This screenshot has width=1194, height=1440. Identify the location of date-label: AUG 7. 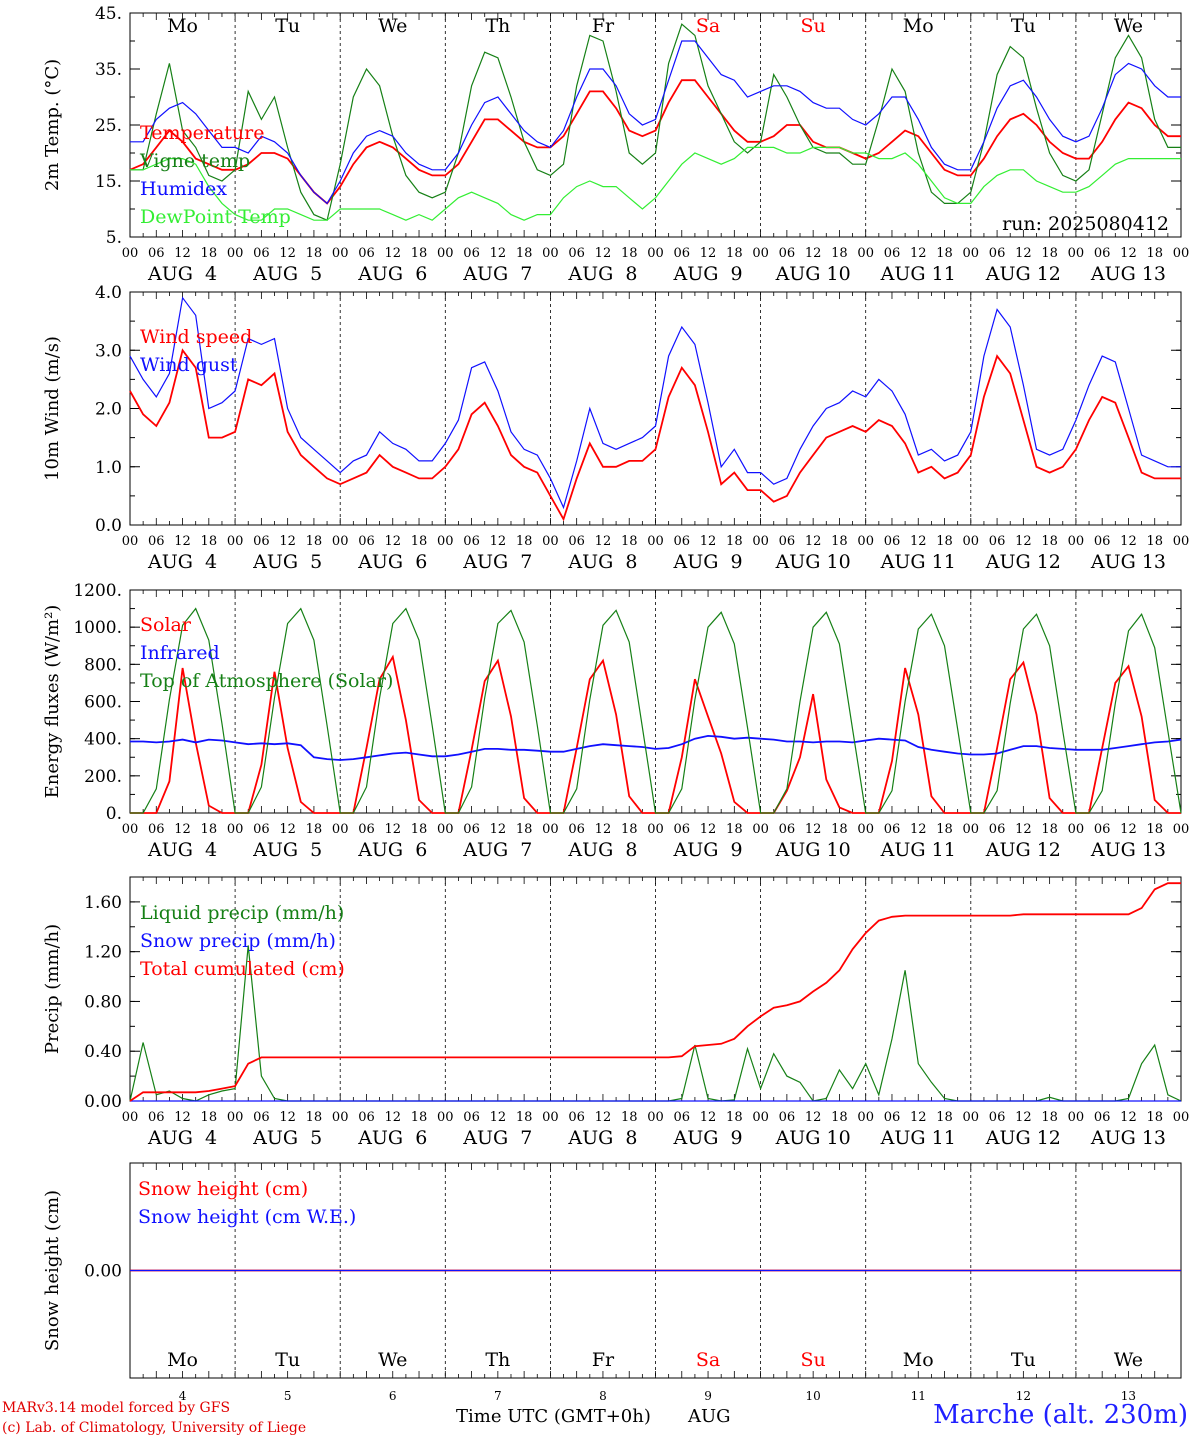
(497, 274).